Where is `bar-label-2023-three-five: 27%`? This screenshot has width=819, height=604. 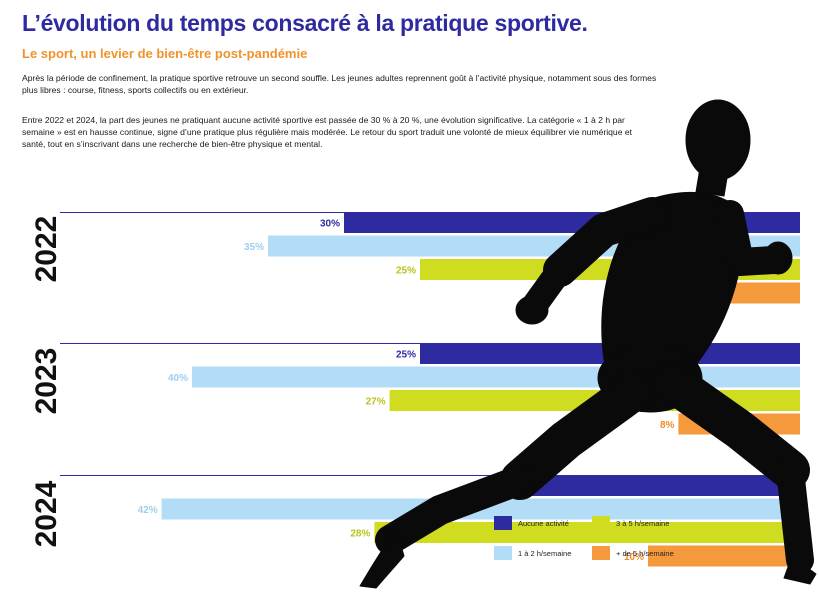
bar-label-2023-three-five: 27% is located at coordinates (376, 402).